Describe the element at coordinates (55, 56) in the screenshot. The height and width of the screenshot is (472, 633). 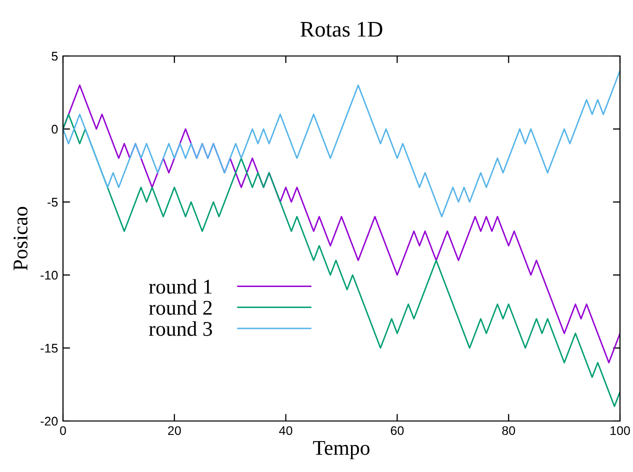
I see `y-tick-label: 5` at that location.